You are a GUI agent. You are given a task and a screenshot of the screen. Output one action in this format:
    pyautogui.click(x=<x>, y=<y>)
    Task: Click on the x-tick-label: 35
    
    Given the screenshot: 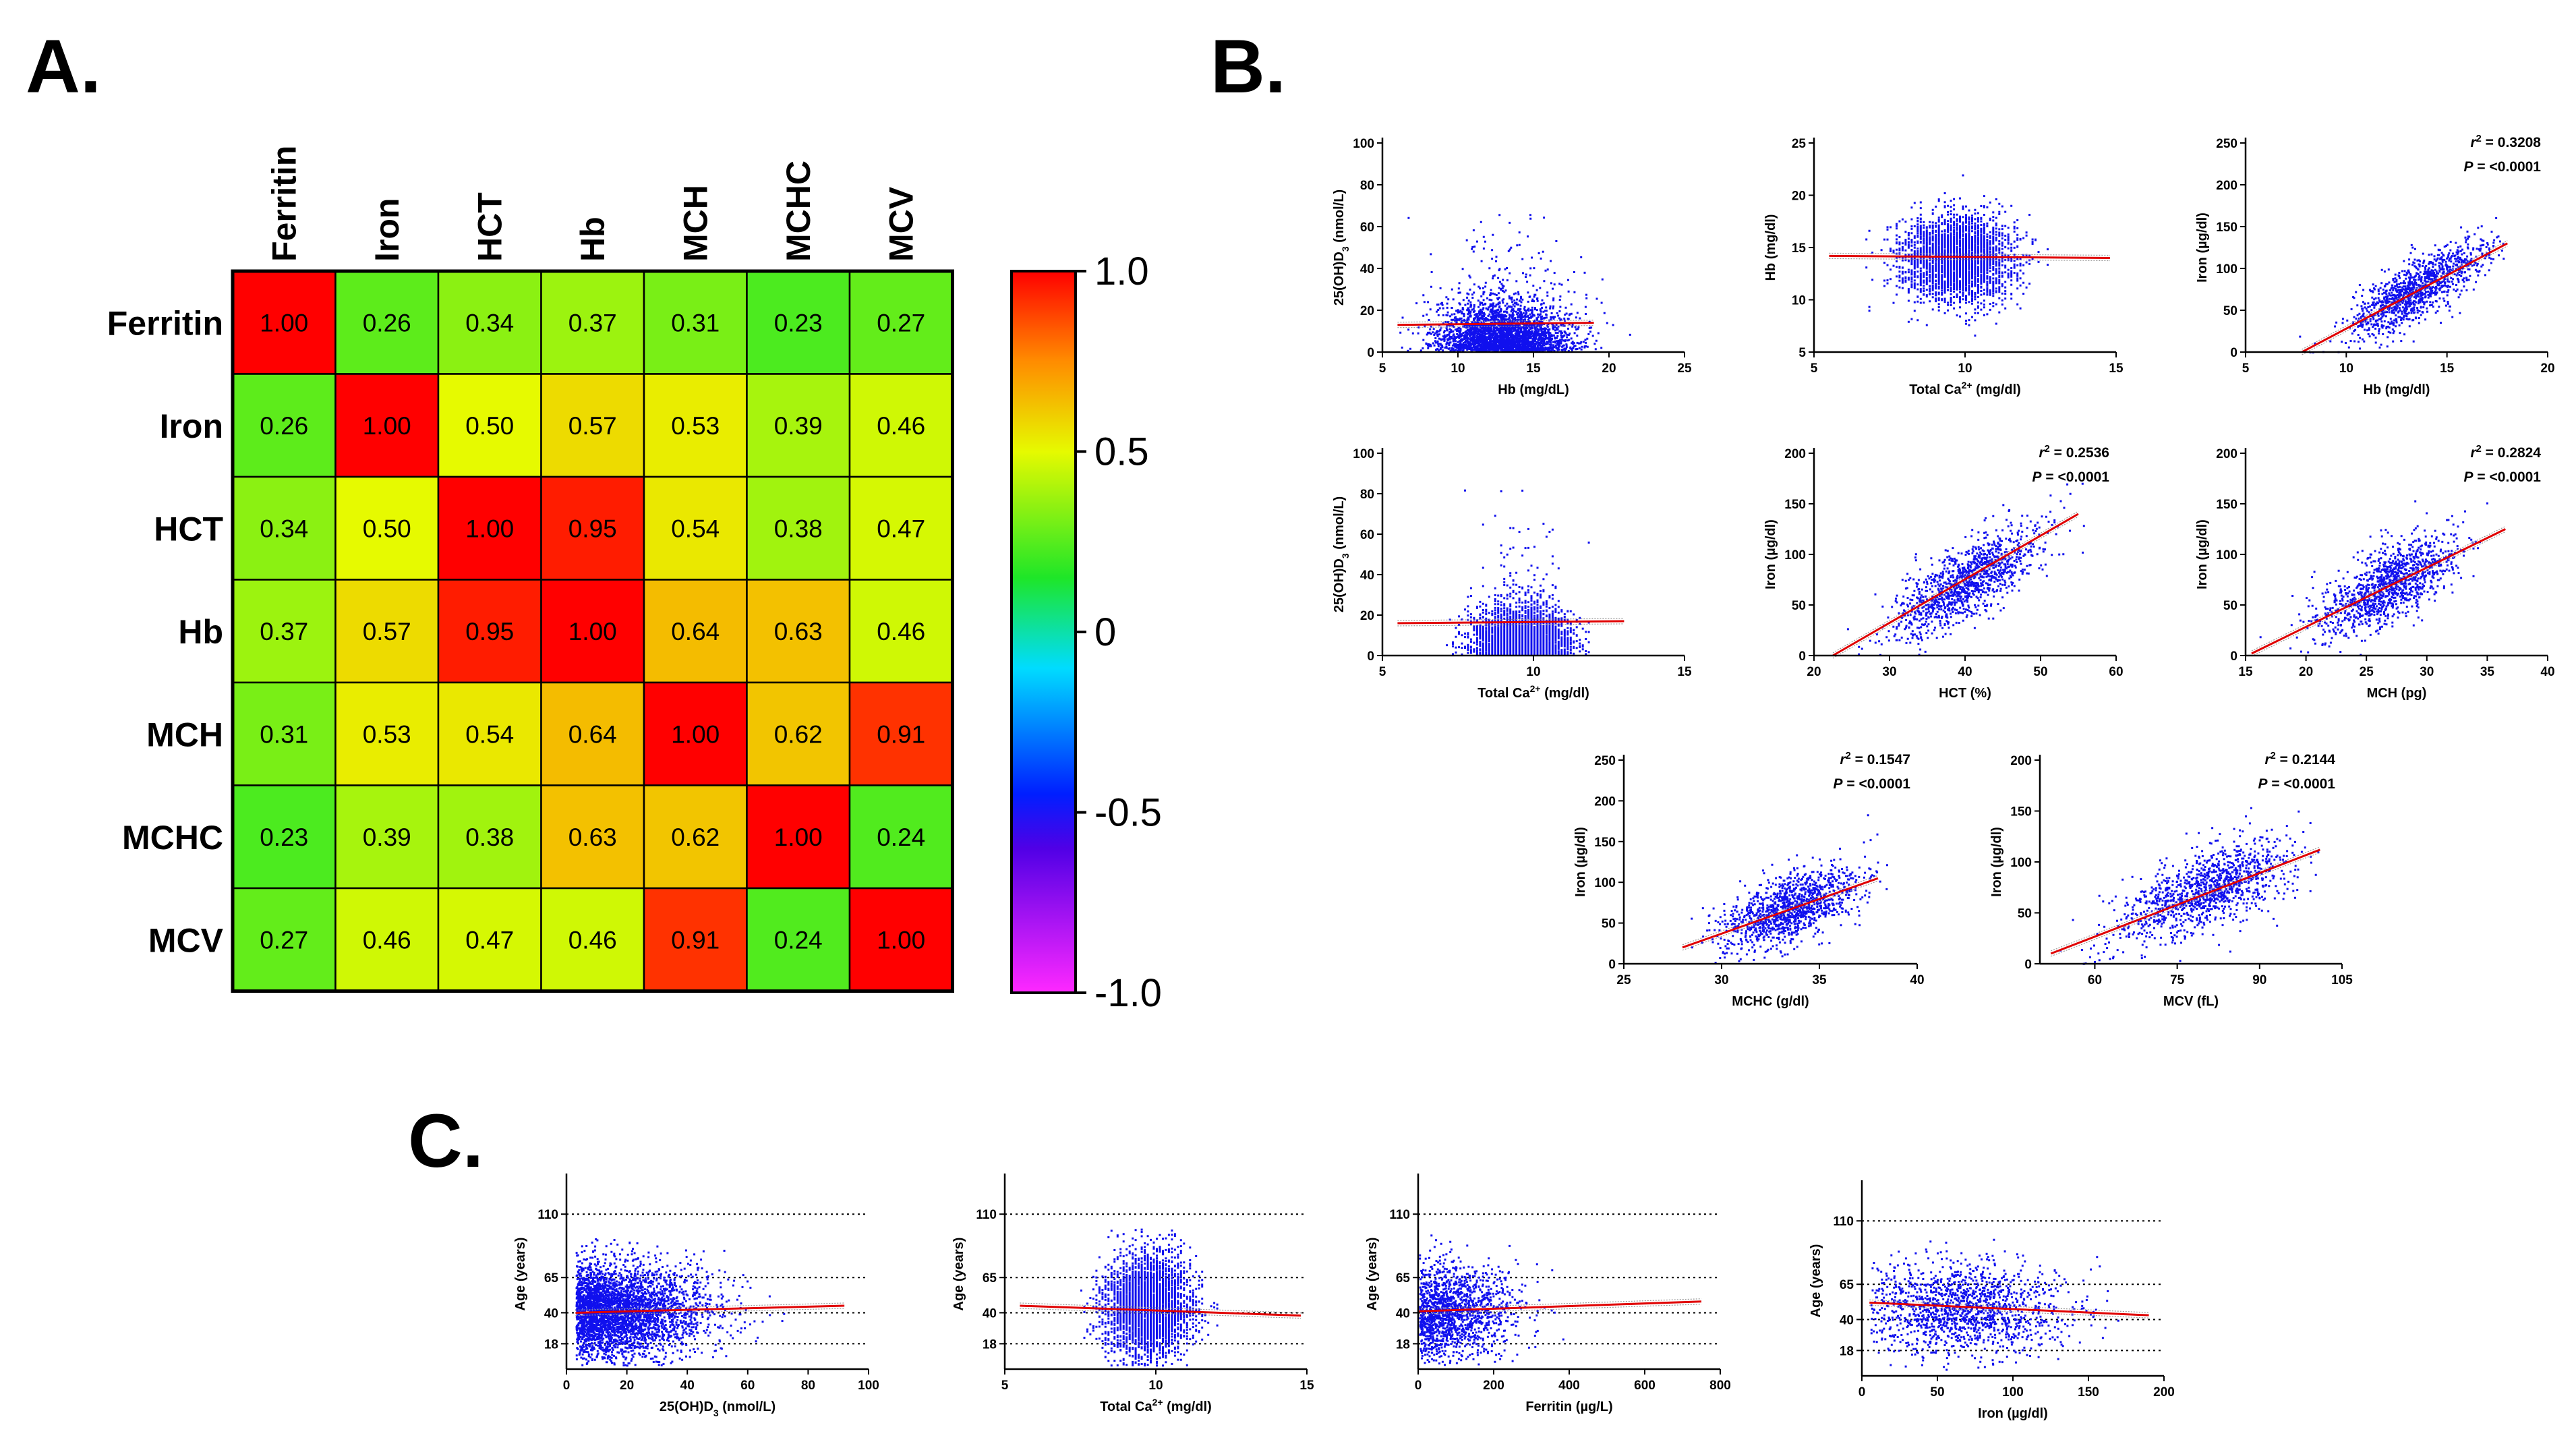 What is the action you would take?
    pyautogui.click(x=1819, y=980)
    